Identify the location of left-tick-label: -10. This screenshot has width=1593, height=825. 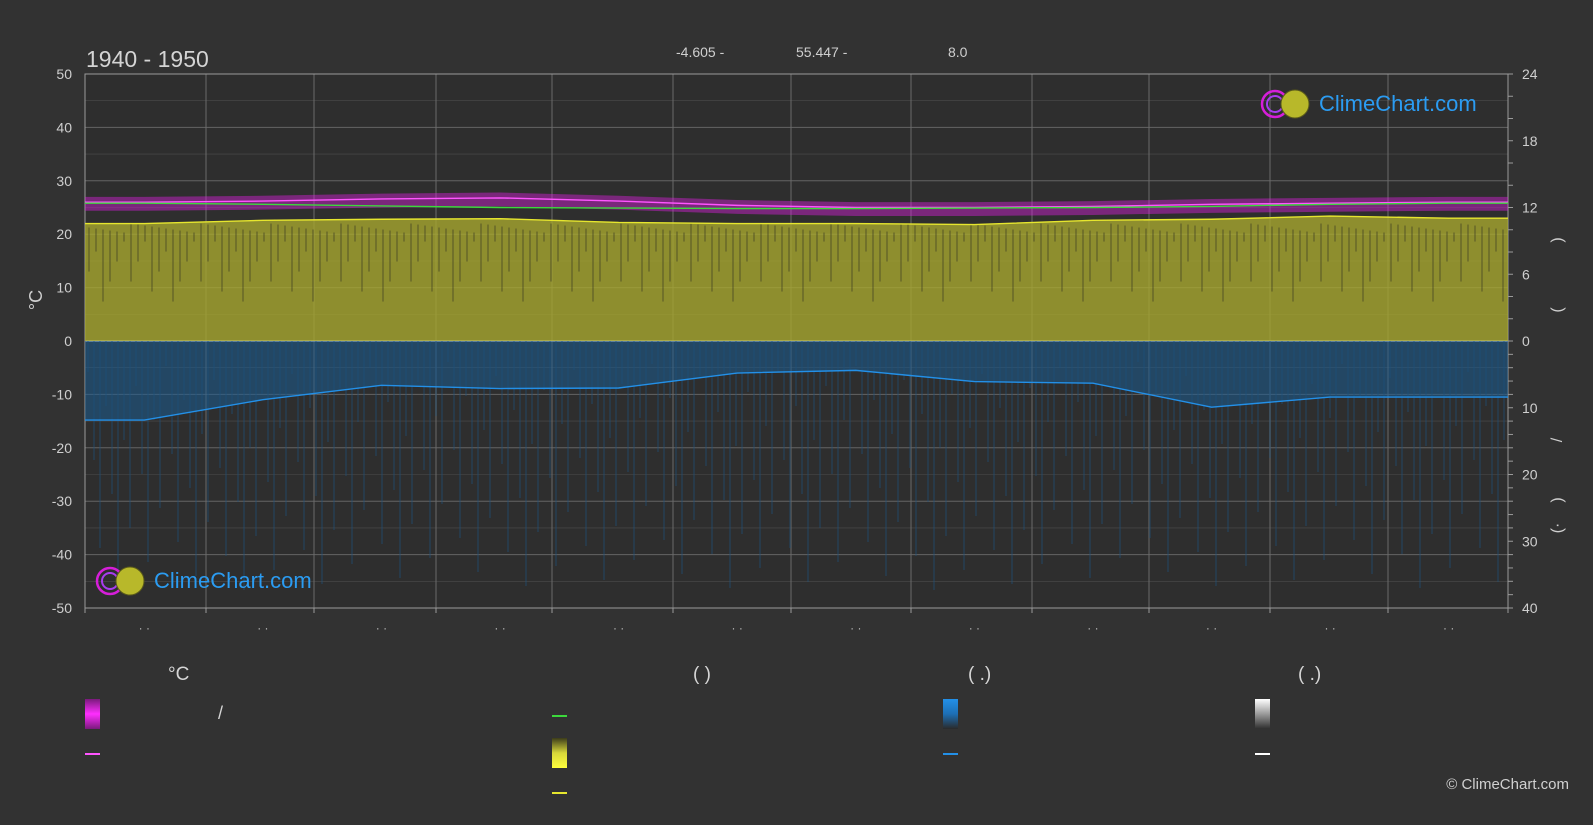
(62, 394).